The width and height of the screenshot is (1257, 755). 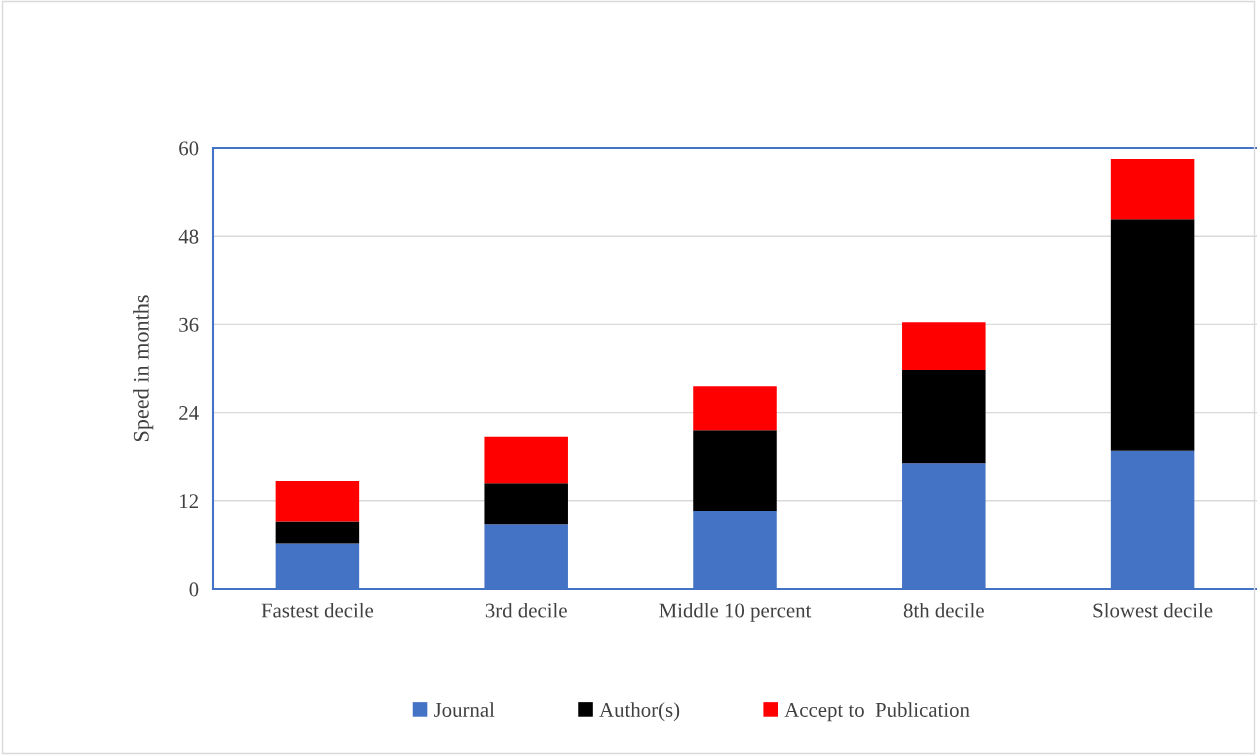 What do you see at coordinates (189, 413) in the screenshot?
I see `y-tick-label: 24` at bounding box center [189, 413].